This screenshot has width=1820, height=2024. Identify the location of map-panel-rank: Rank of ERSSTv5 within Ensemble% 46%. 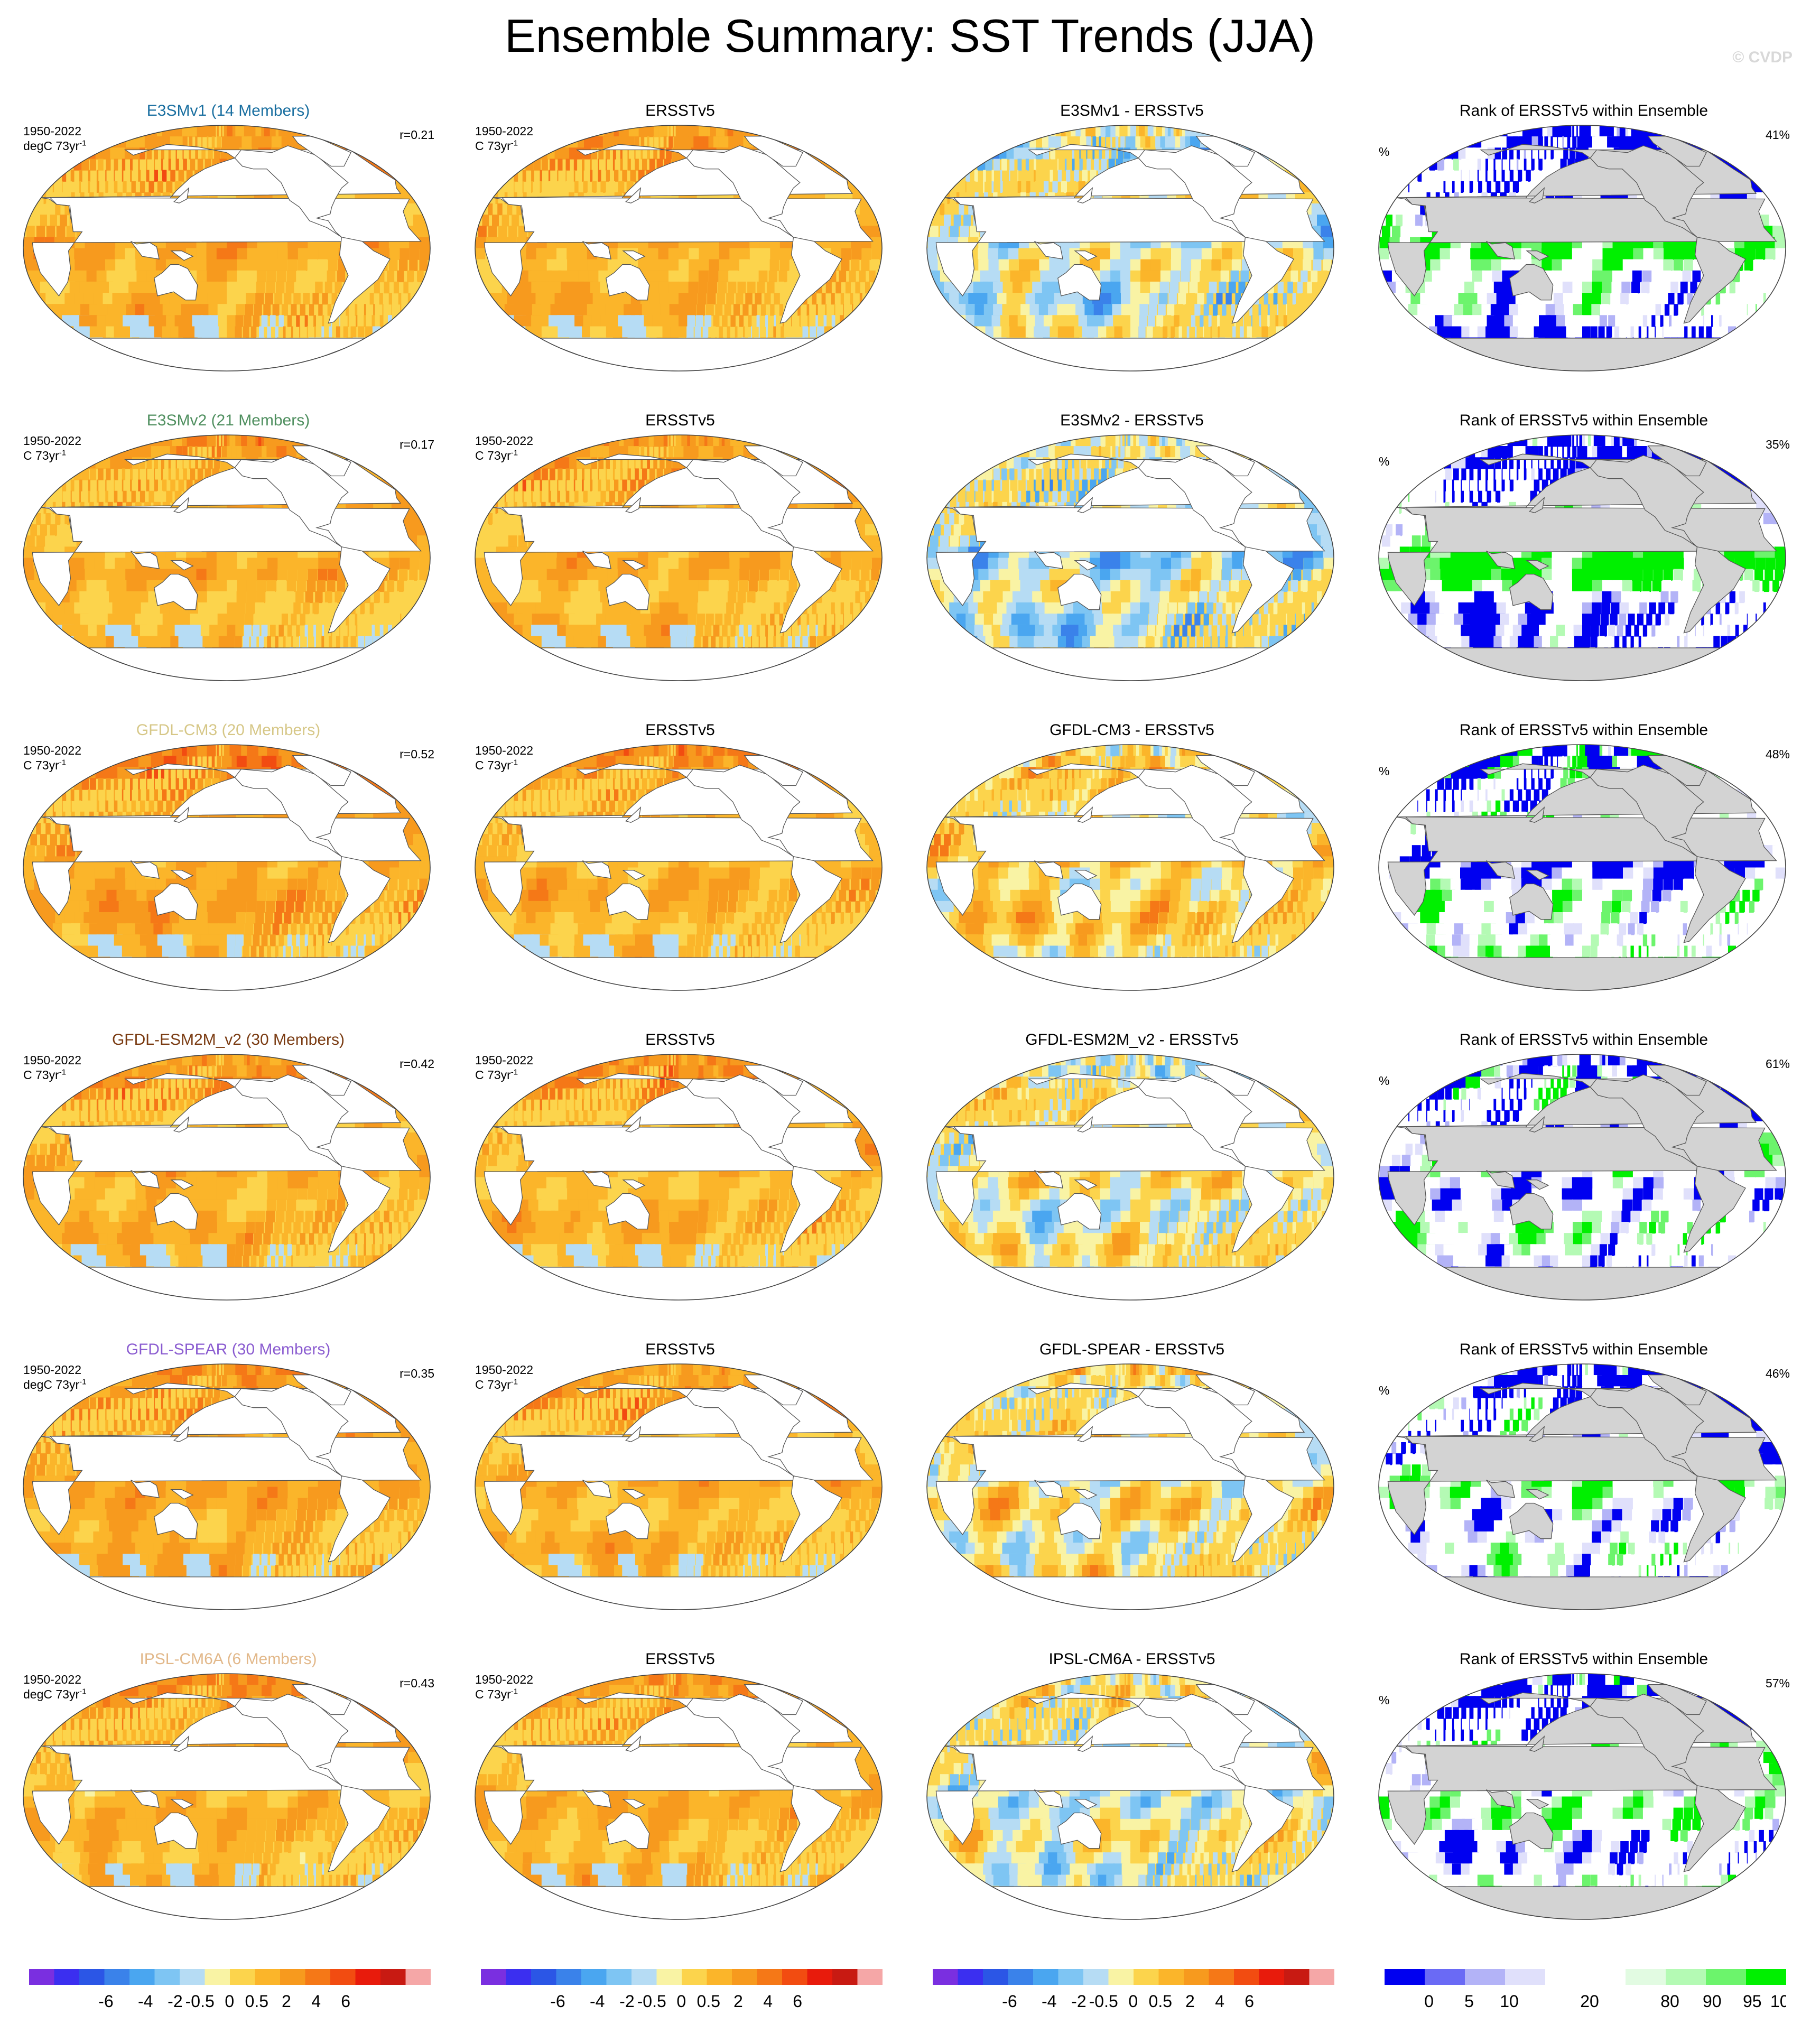
(1583, 1488).